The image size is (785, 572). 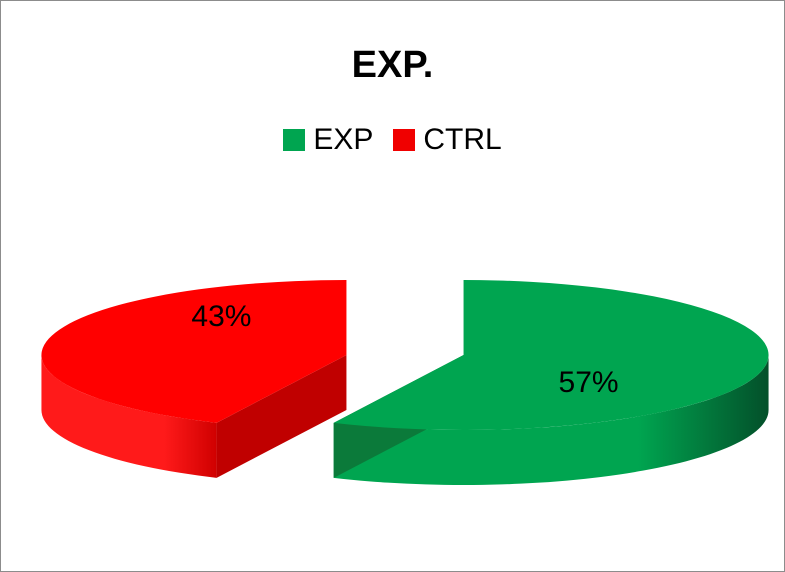 What do you see at coordinates (129, 416) in the screenshot?
I see `wall-ctrl` at bounding box center [129, 416].